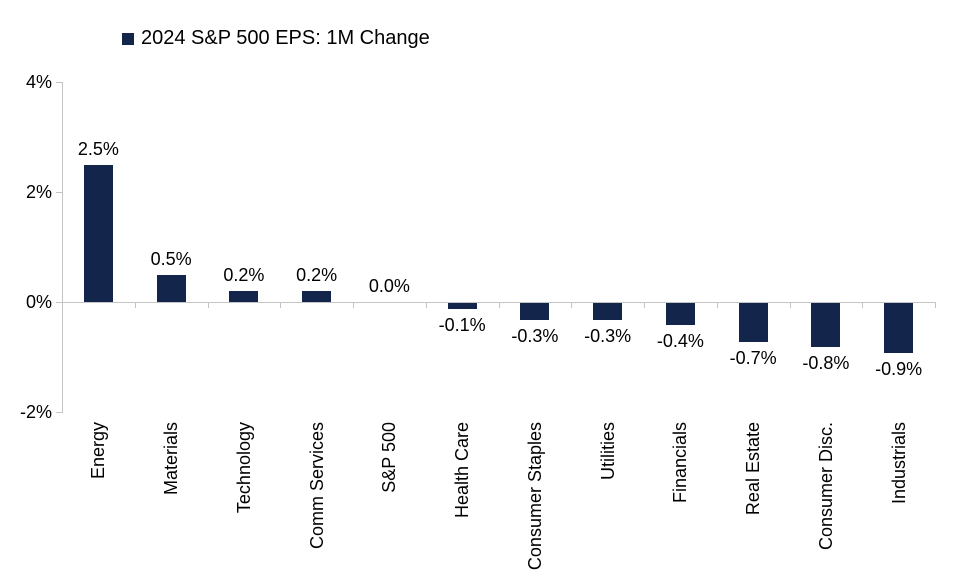 The width and height of the screenshot is (960, 583). What do you see at coordinates (171, 459) in the screenshot?
I see `category-label: Materials` at bounding box center [171, 459].